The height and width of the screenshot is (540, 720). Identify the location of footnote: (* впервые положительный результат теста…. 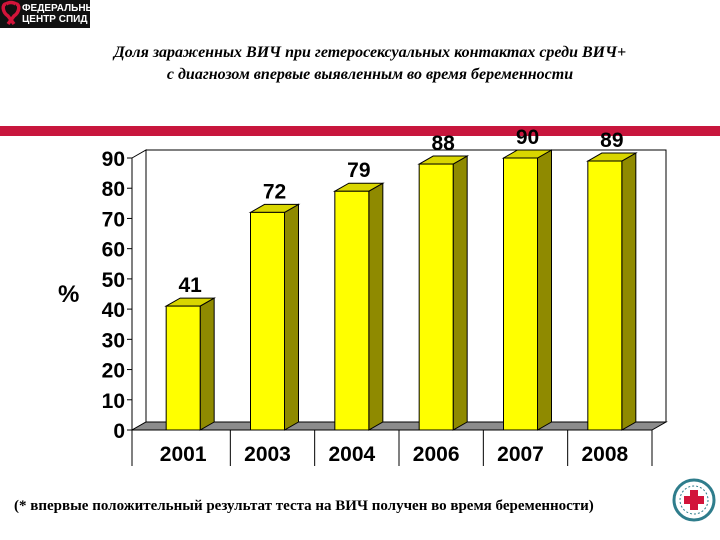
(304, 506).